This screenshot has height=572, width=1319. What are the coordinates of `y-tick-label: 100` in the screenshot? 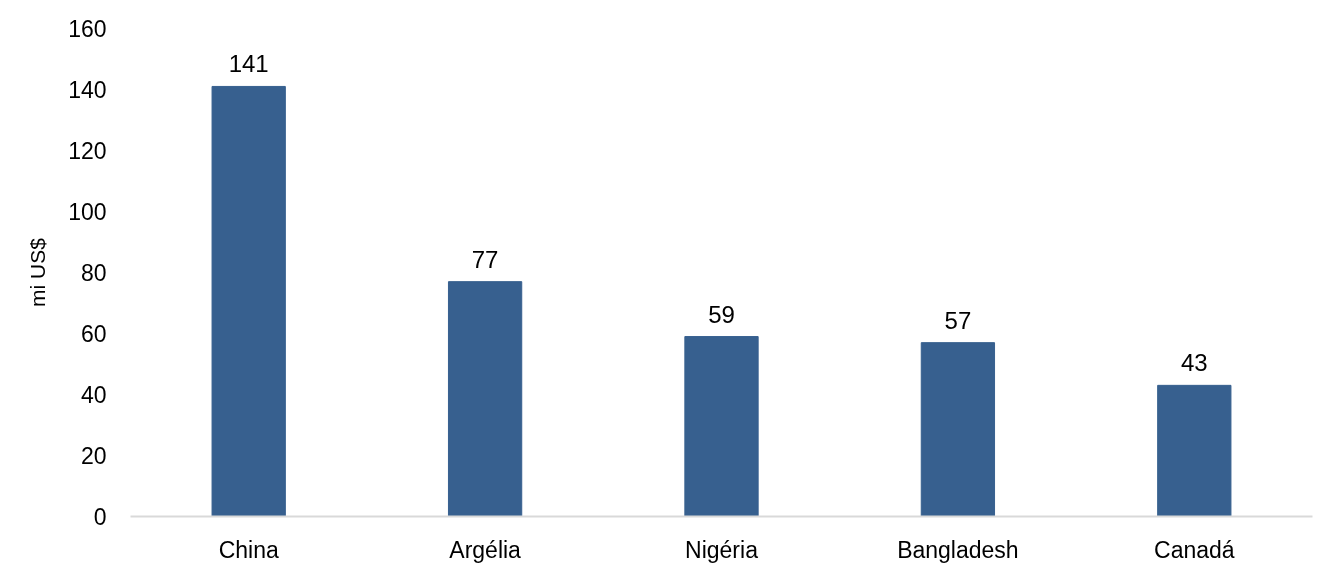 It's located at (87, 212).